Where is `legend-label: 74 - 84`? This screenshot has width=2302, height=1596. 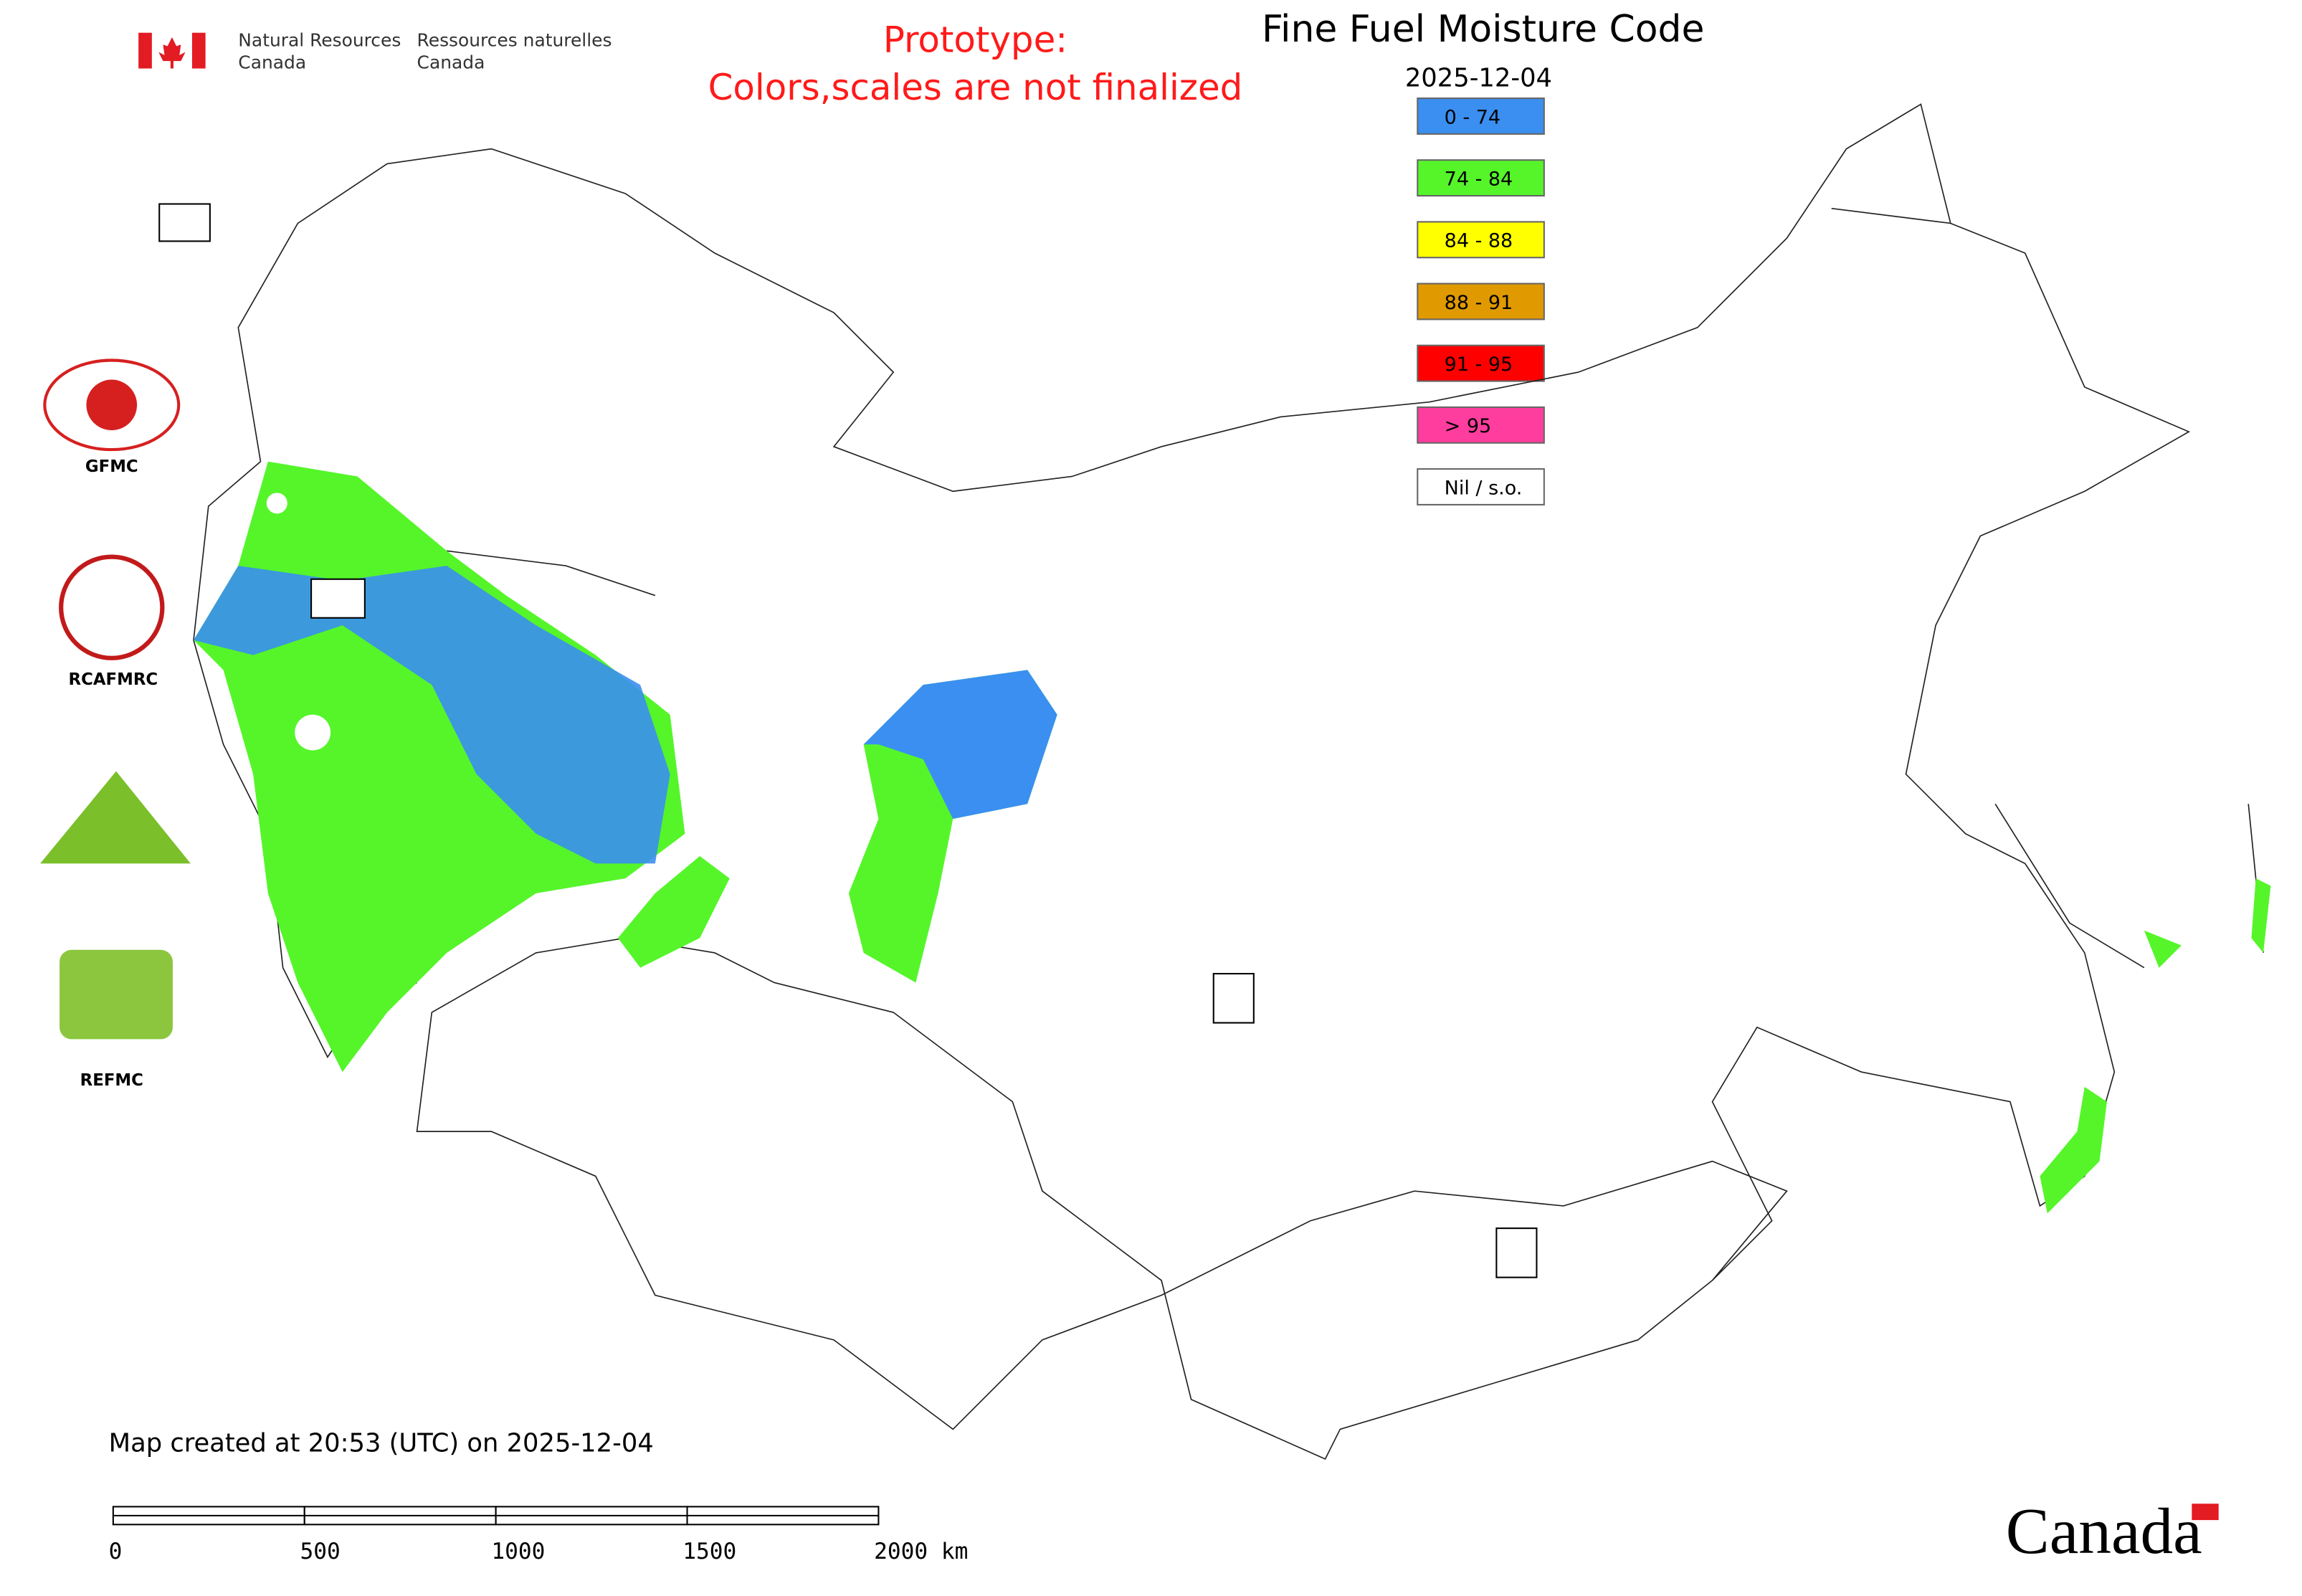
legend-label: 74 - 84 is located at coordinates (1479, 179).